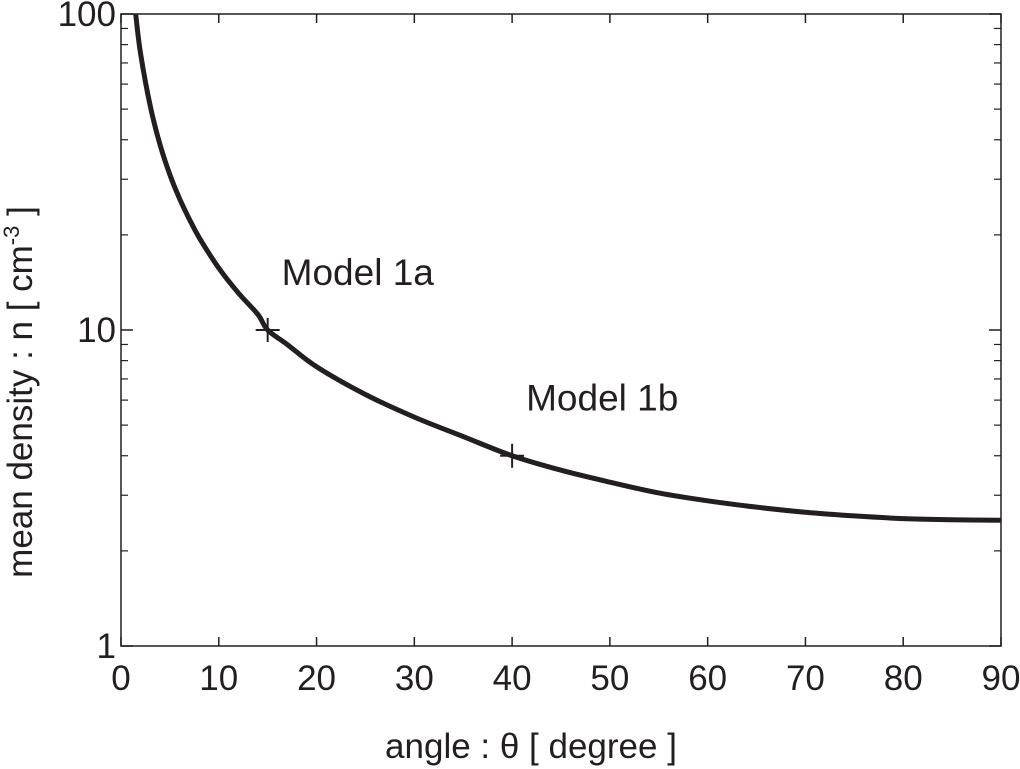  Describe the element at coordinates (707, 678) in the screenshot. I see `x-tick-label: 60` at that location.